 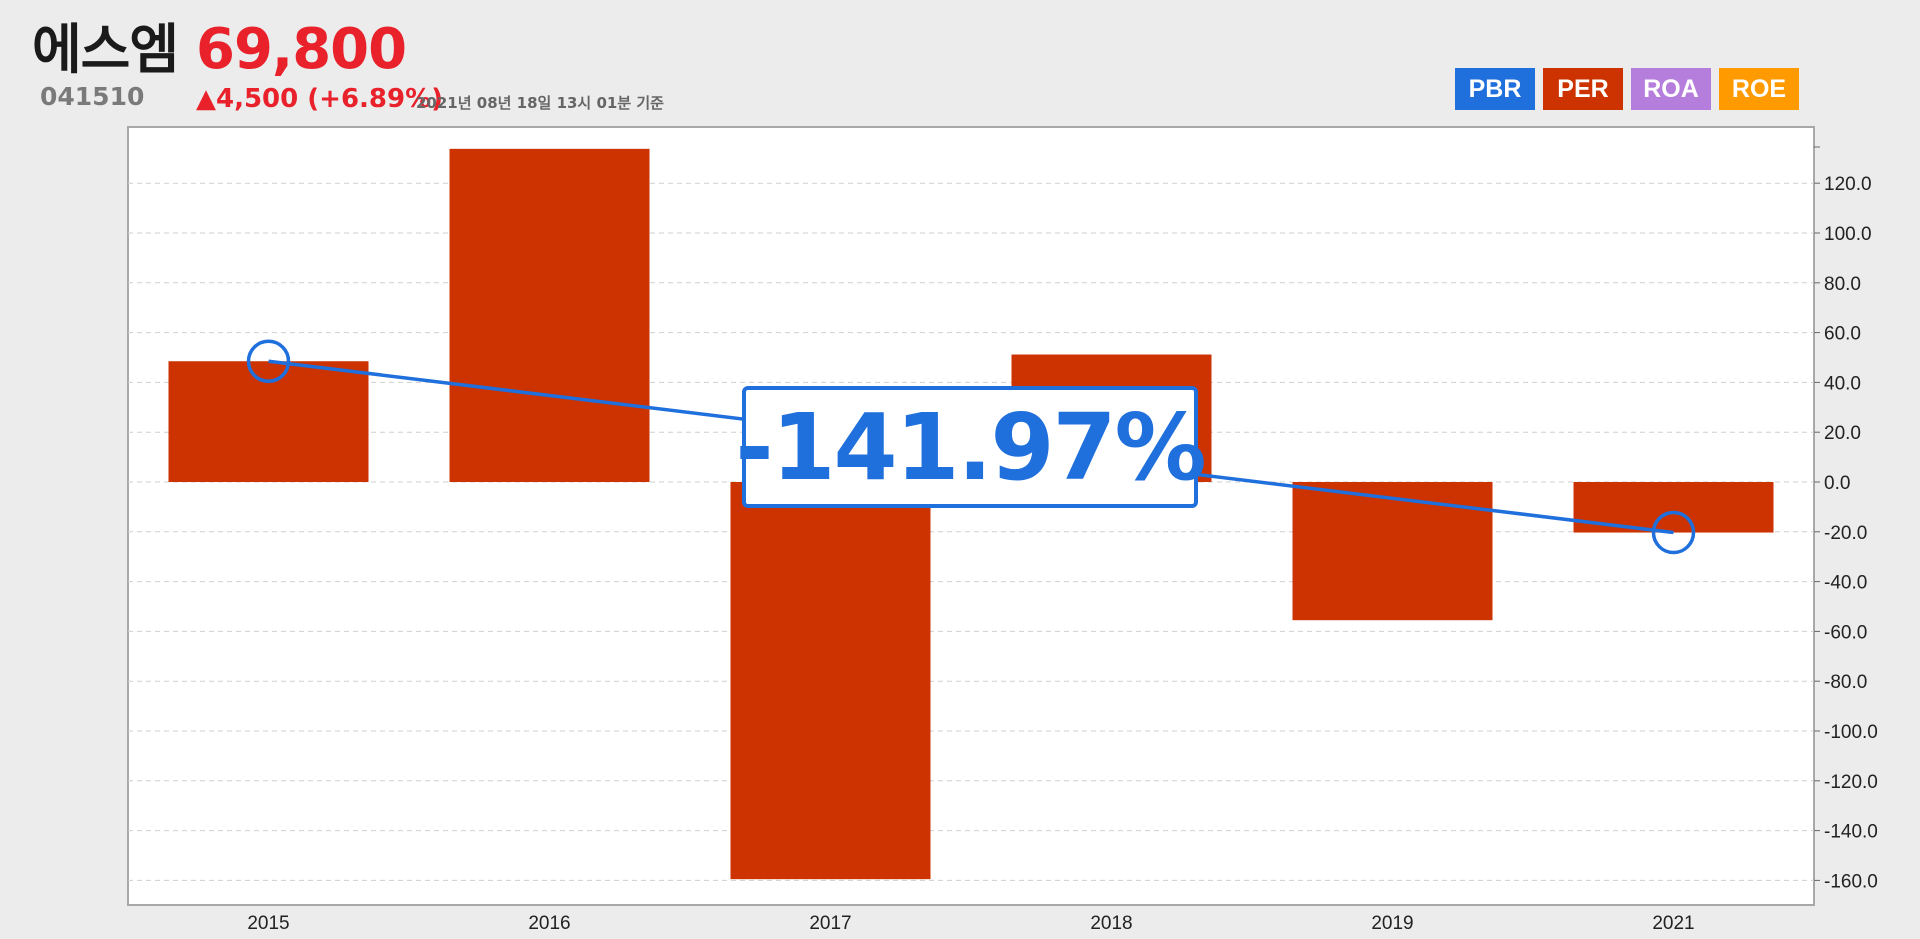 I want to click on x-tick-label: 2021, so click(x=1673, y=923).